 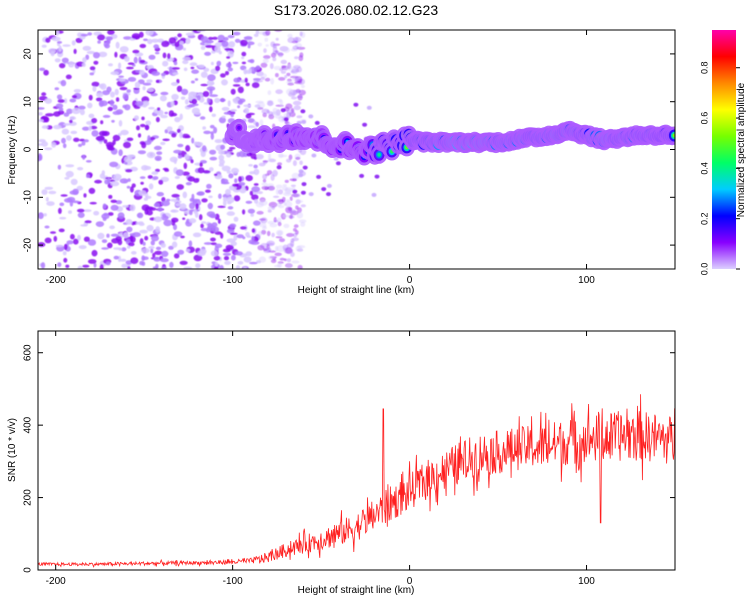 What do you see at coordinates (233, 280) in the screenshot?
I see `x-tick-label: -100` at bounding box center [233, 280].